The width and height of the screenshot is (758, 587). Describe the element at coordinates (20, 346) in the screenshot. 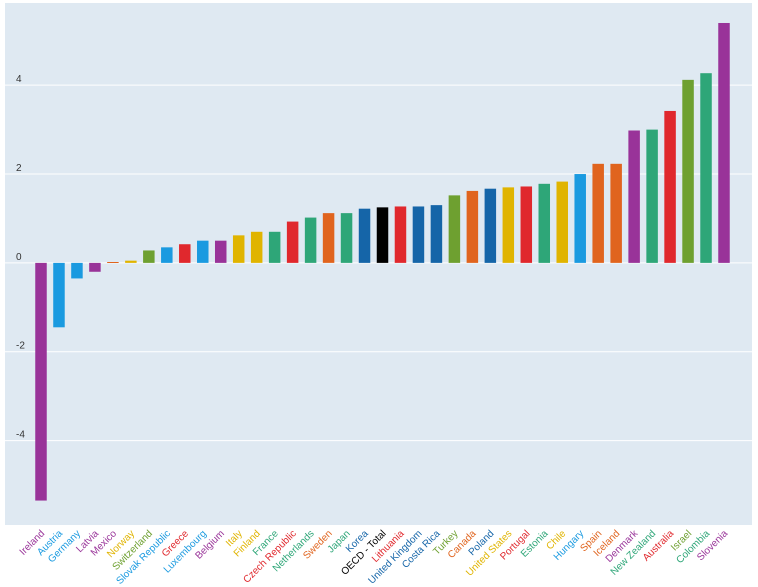

I see `y-tick-label: -2` at that location.